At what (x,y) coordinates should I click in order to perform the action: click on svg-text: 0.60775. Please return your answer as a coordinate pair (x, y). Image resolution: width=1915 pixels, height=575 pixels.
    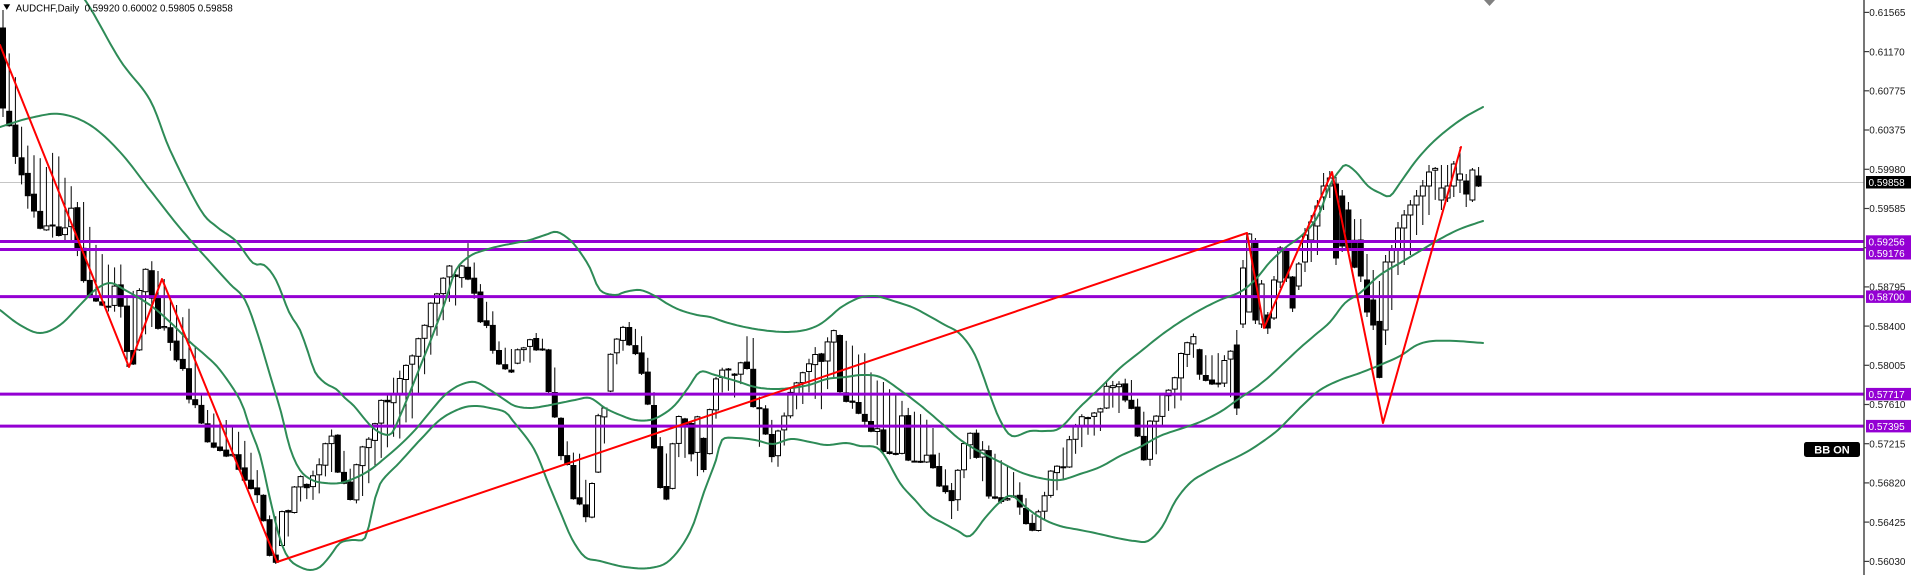
    Looking at the image, I should click on (1887, 92).